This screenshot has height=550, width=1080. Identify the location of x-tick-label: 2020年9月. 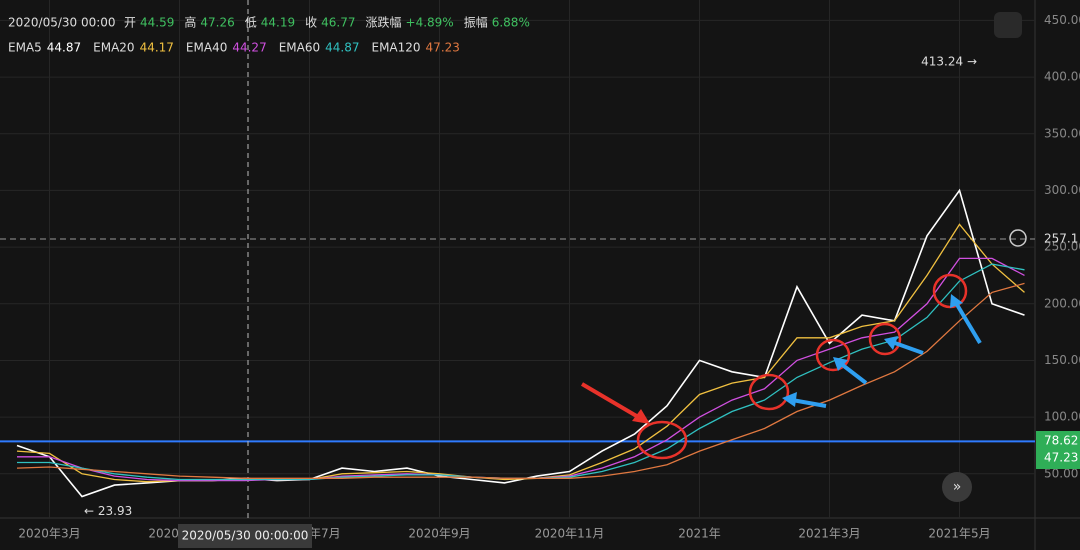
(439, 534).